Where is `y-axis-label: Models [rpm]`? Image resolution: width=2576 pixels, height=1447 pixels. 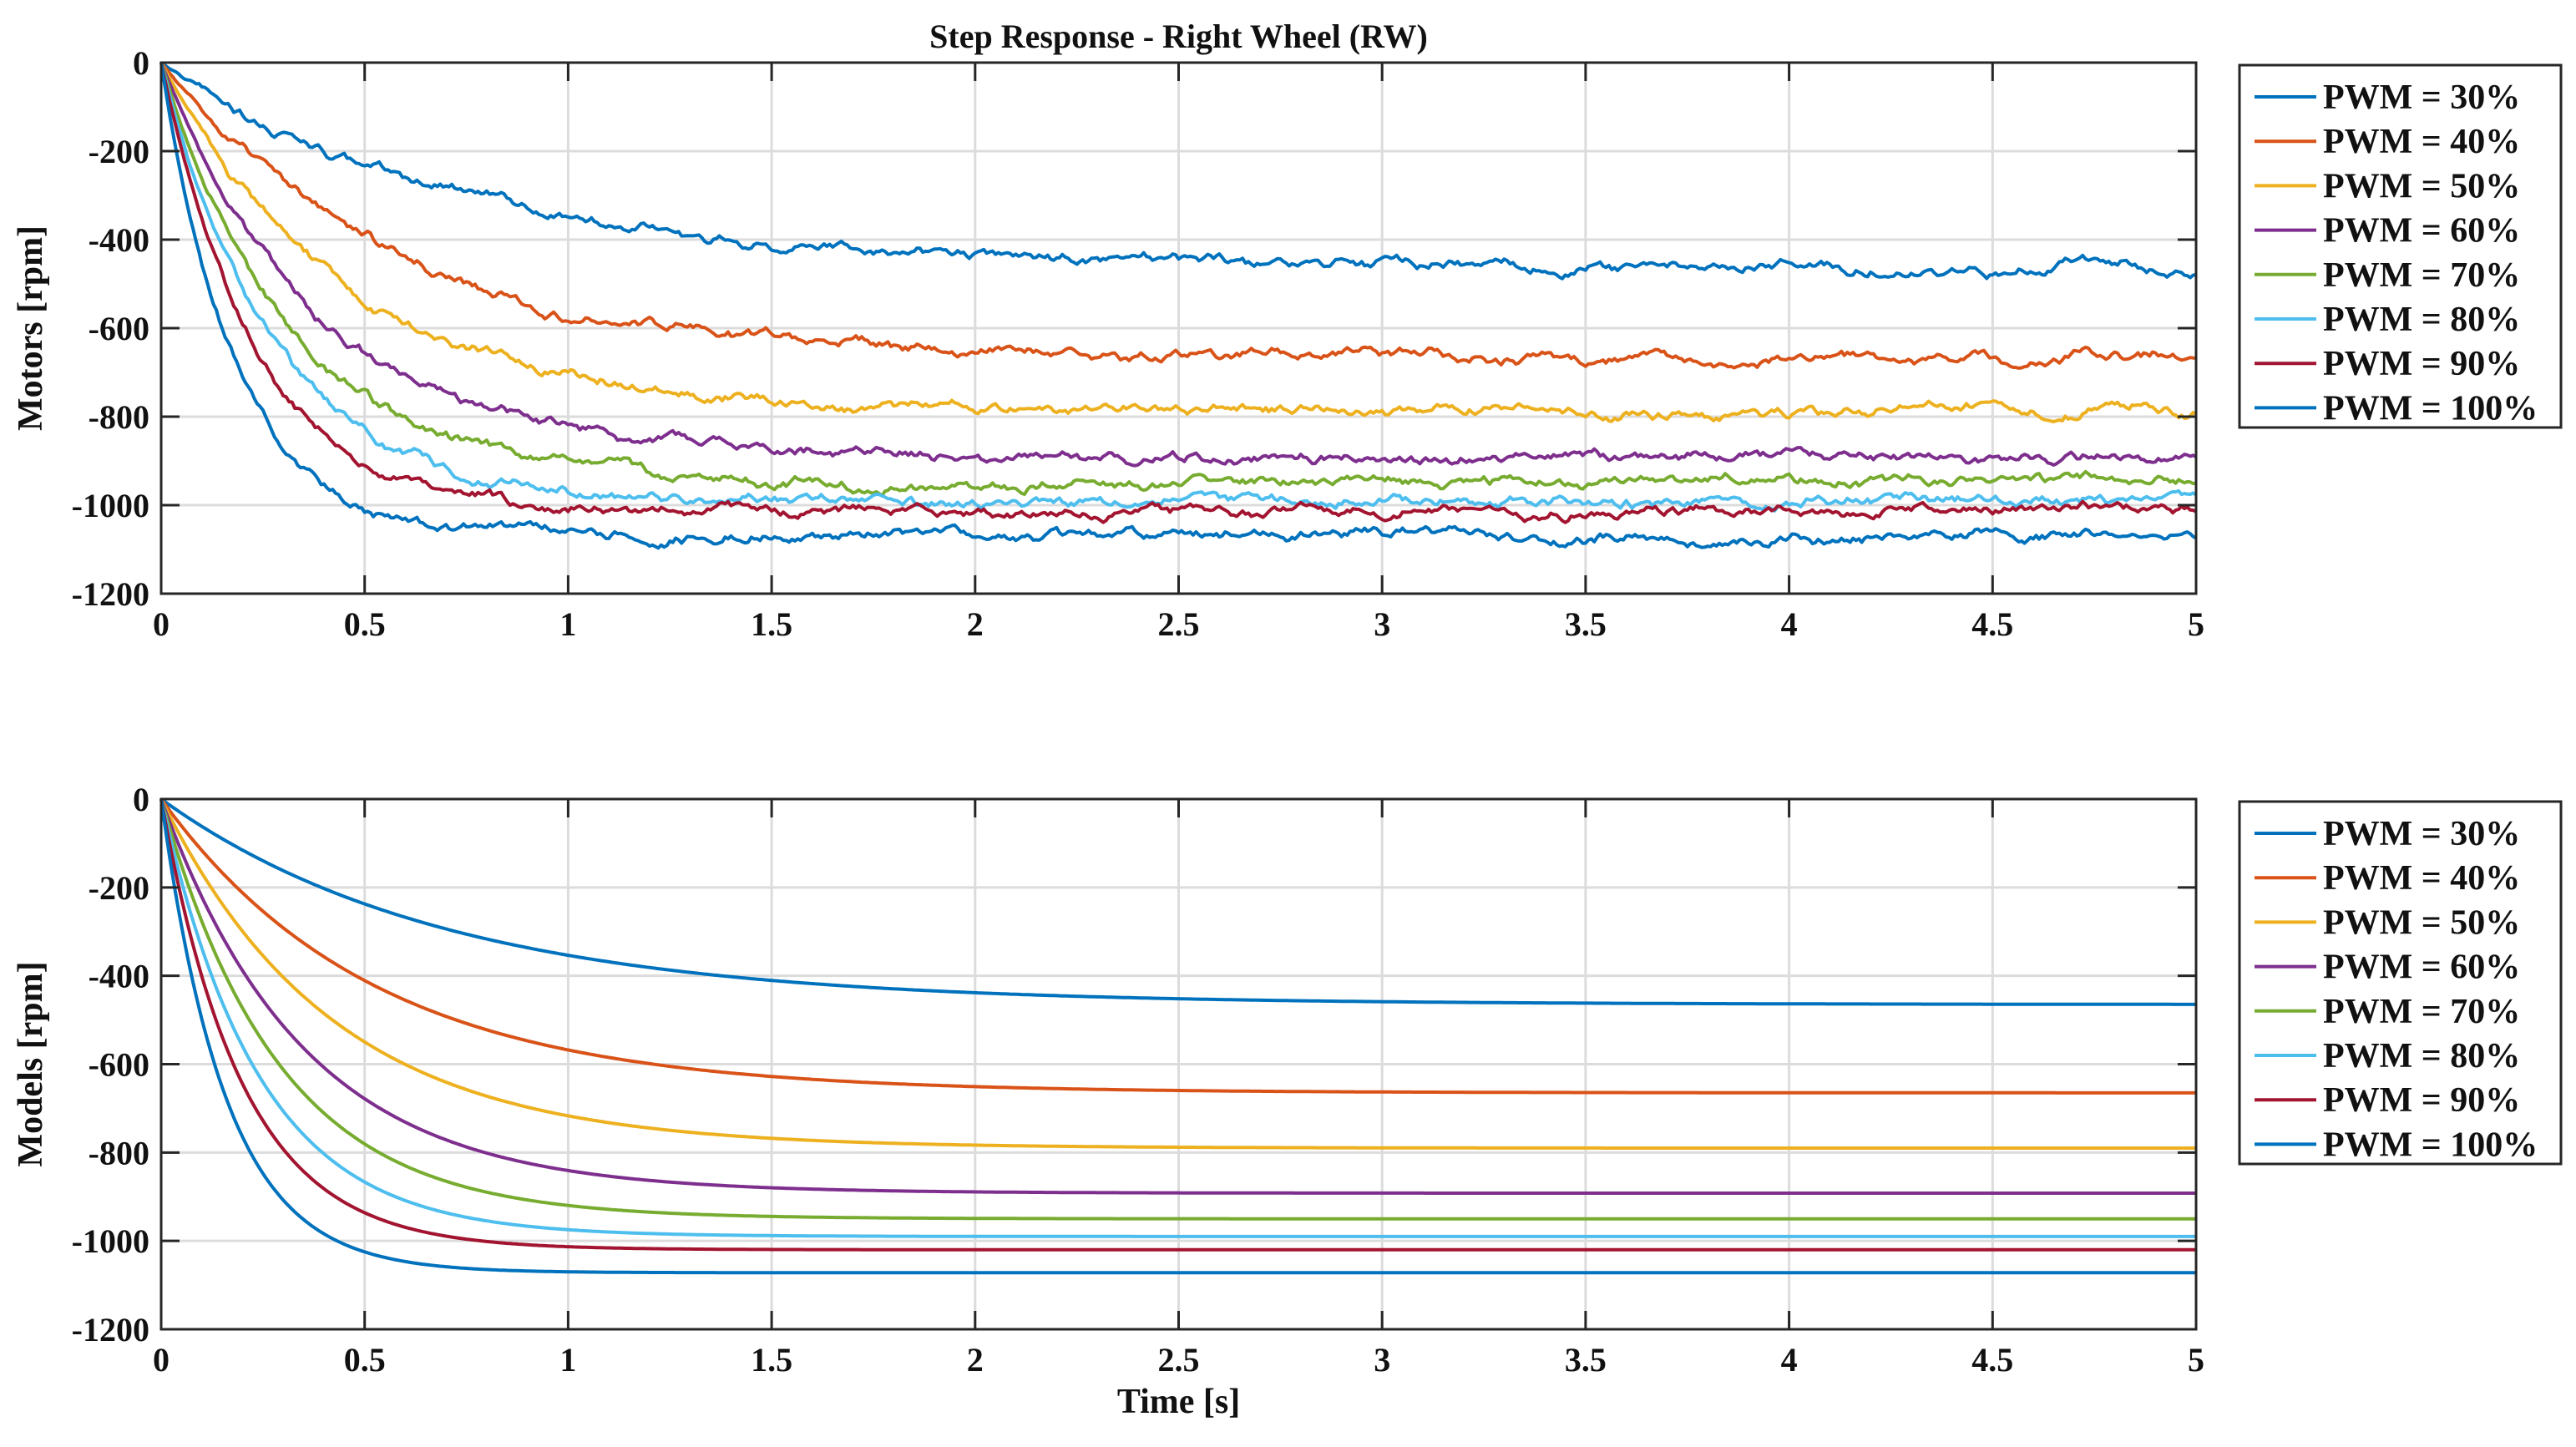
y-axis-label: Models [rpm] is located at coordinates (31, 1063).